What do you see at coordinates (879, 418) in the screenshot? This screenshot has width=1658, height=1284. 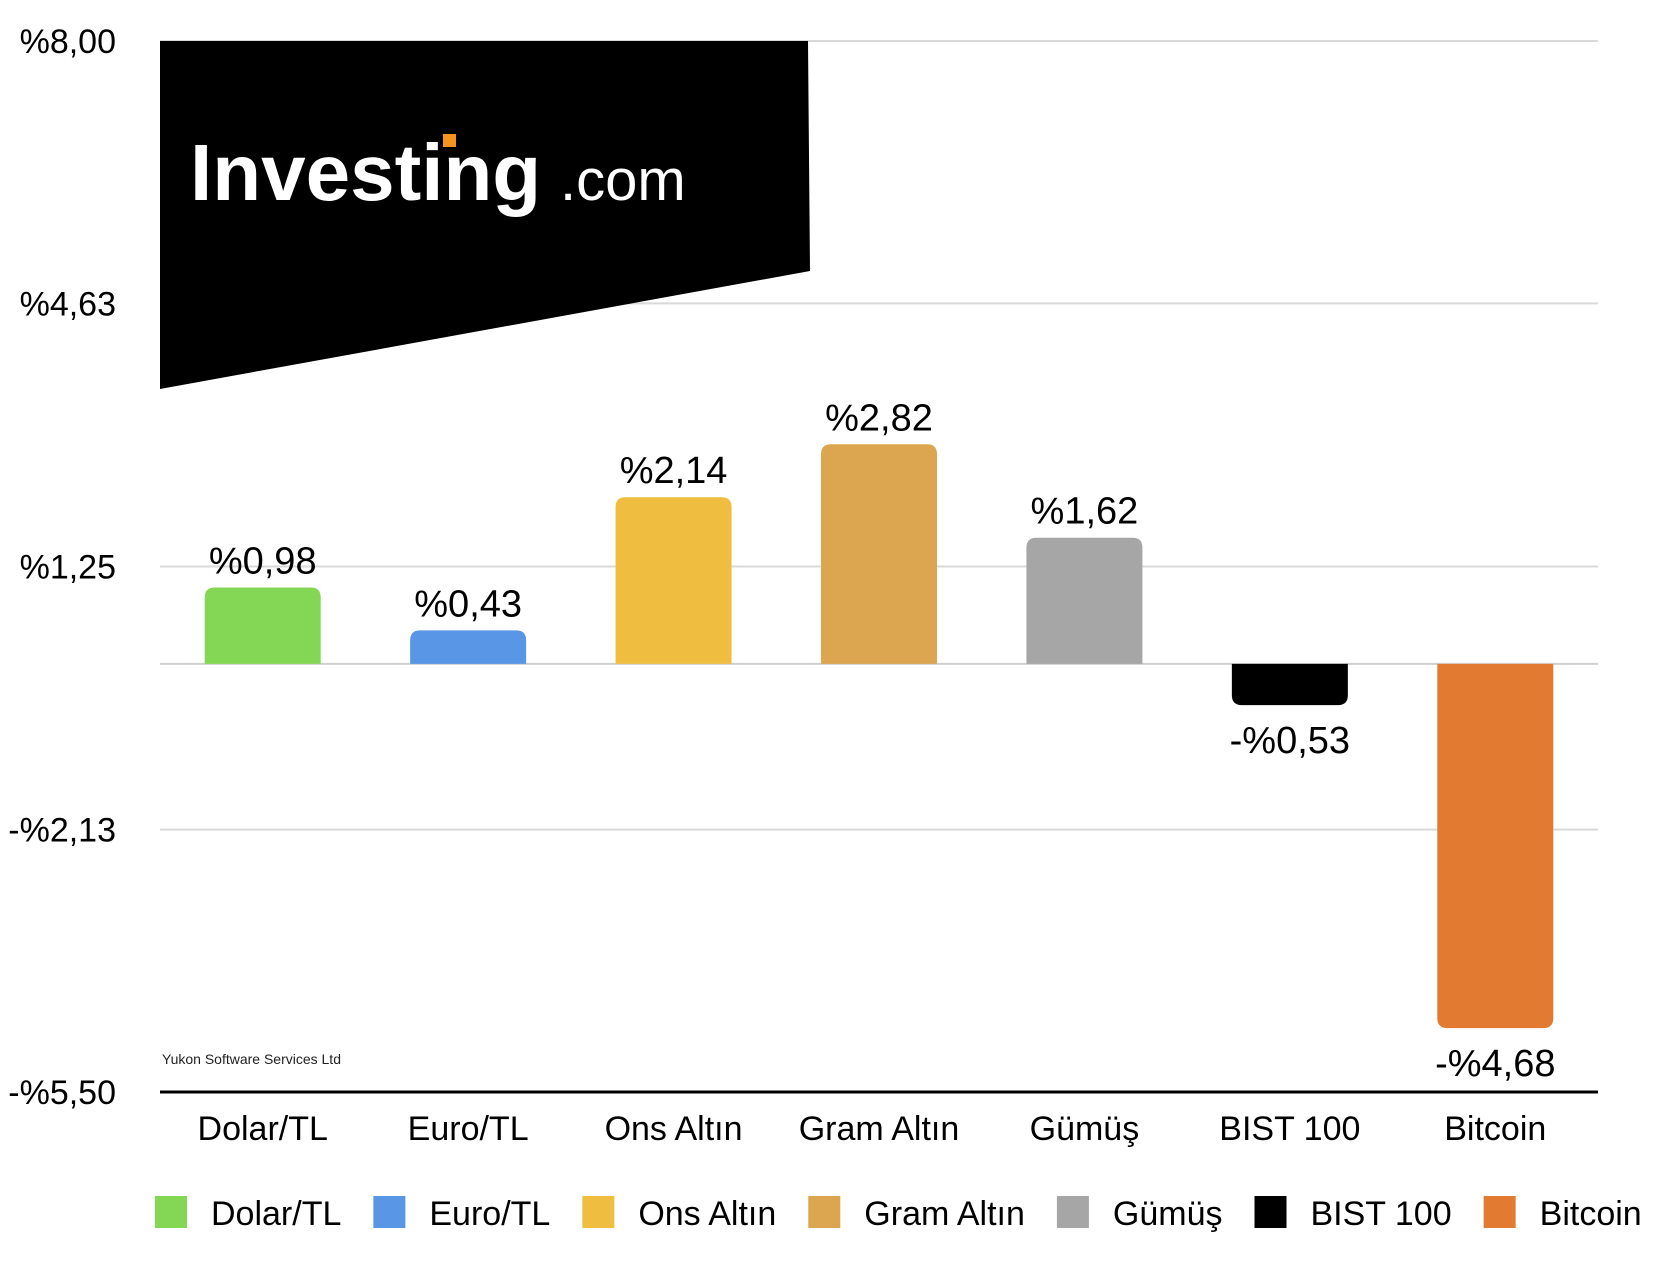 I see `value-label: %2,82` at bounding box center [879, 418].